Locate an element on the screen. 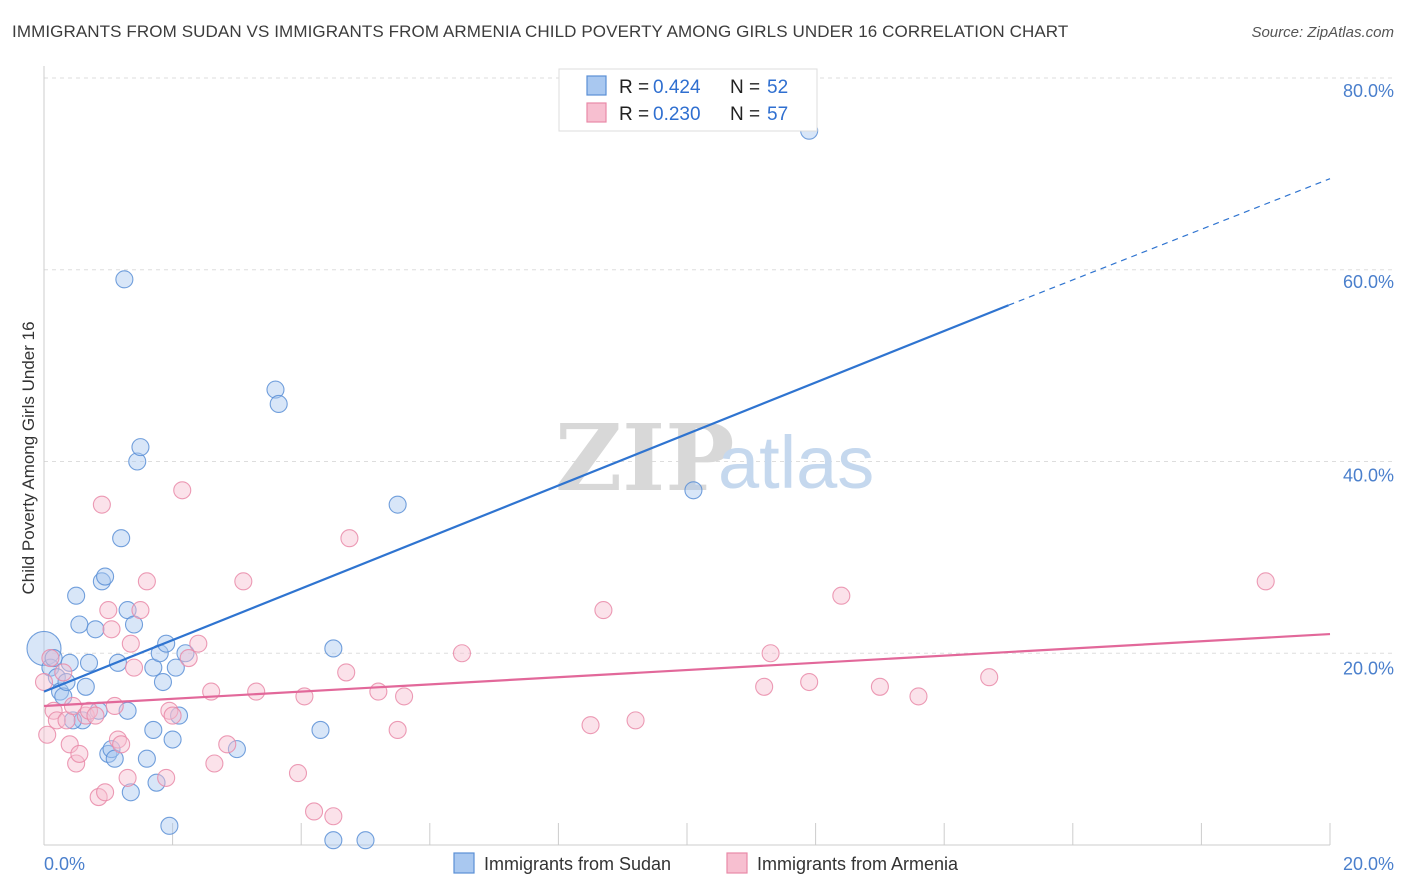 The image size is (1406, 892). y-tick-label: 80.0% is located at coordinates (1368, 91).